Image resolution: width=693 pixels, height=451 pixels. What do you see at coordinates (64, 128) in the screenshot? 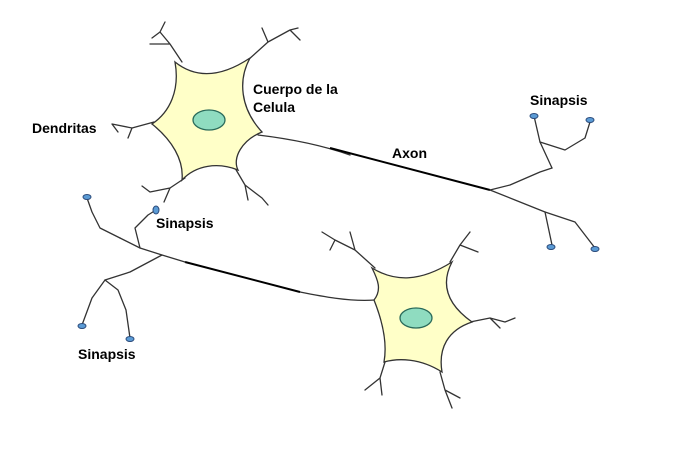
I see `label-dendrites: Dendritas` at bounding box center [64, 128].